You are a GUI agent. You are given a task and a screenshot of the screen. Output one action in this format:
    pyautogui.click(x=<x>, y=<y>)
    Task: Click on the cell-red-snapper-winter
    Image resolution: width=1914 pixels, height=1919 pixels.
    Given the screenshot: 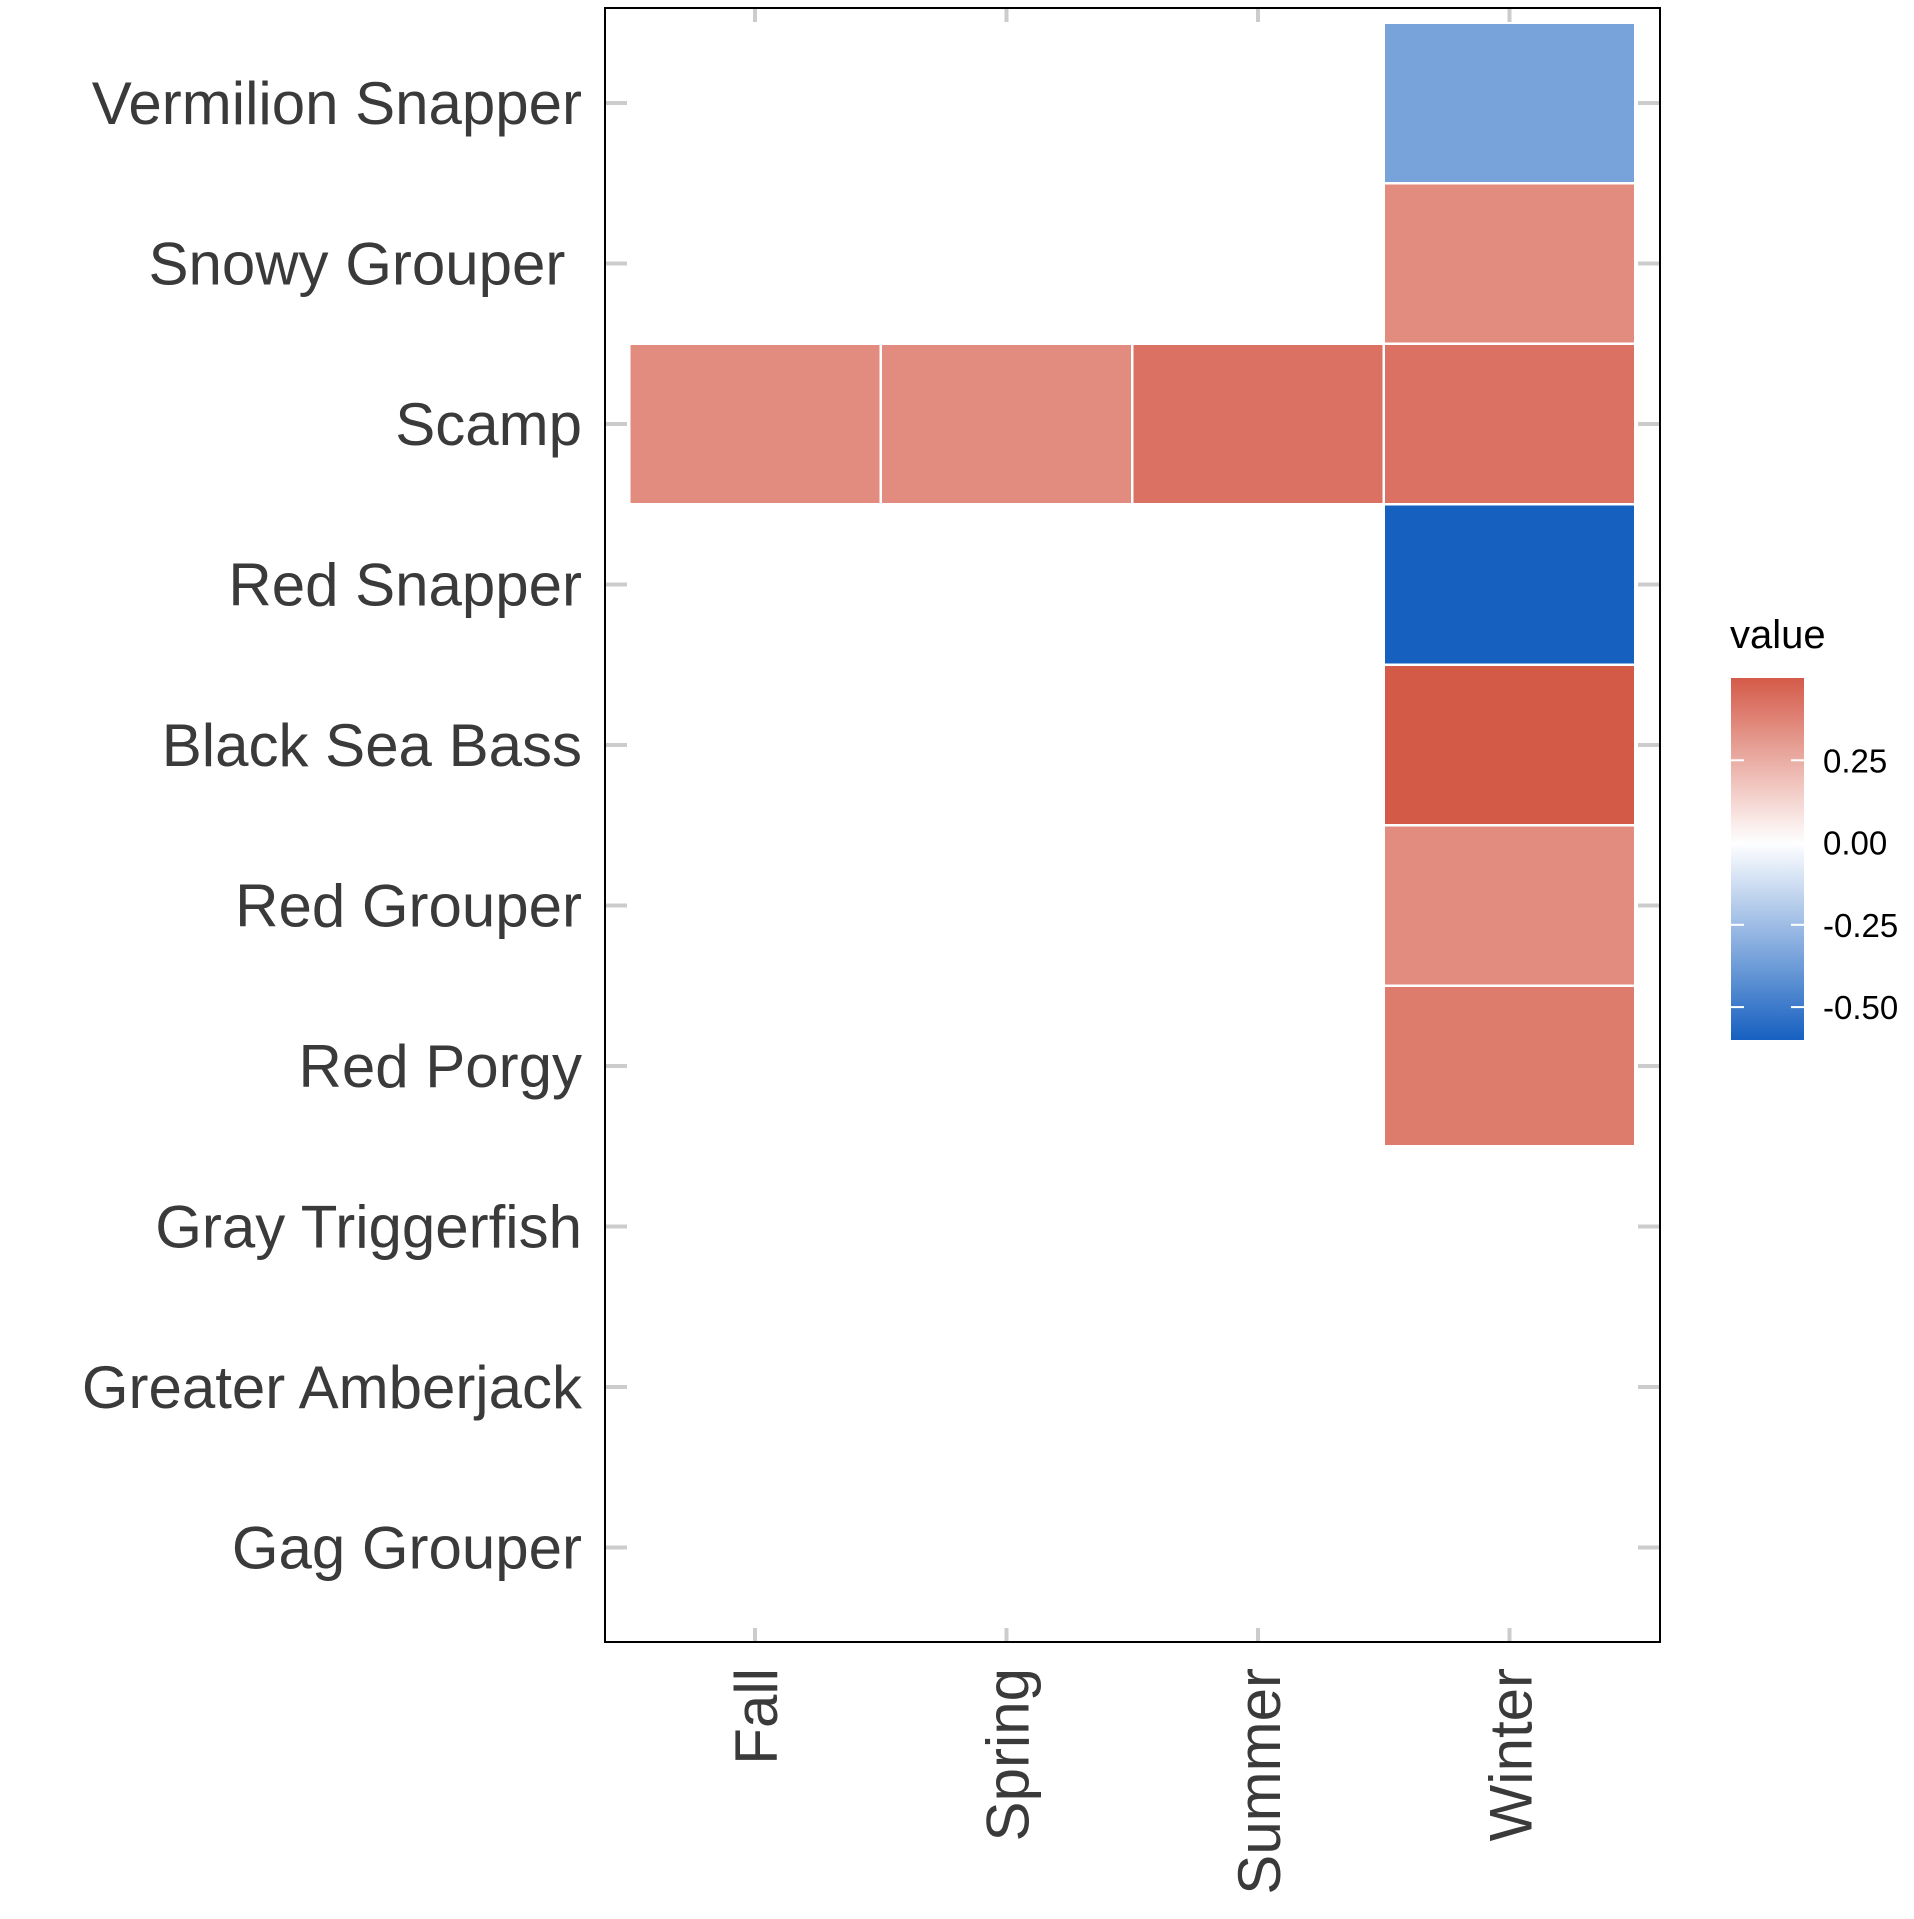 What is the action you would take?
    pyautogui.click(x=1509, y=584)
    